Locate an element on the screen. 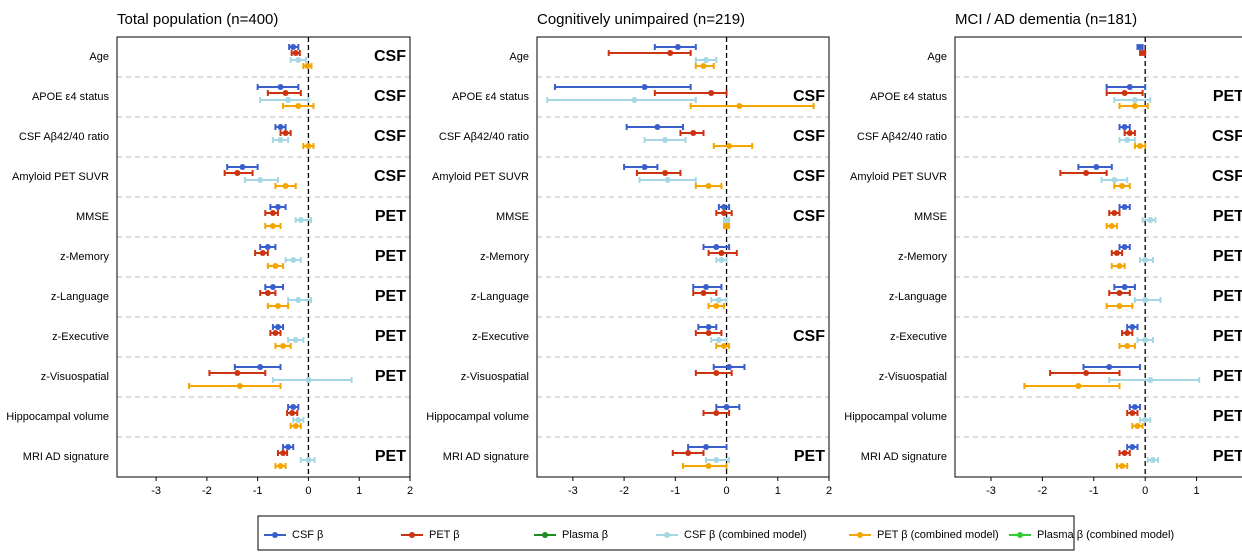 This screenshot has height=552, width=1242. legend-label: Plasma β (combined model) is located at coordinates (1105, 535).